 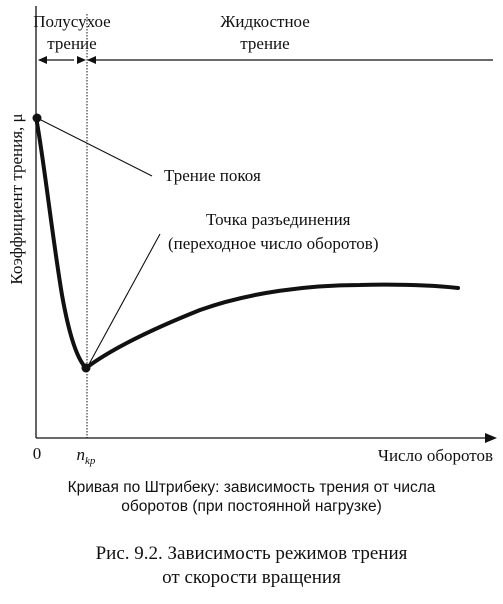 What do you see at coordinates (42, 60) in the screenshot?
I see `semi-dry-left-arrowhead` at bounding box center [42, 60].